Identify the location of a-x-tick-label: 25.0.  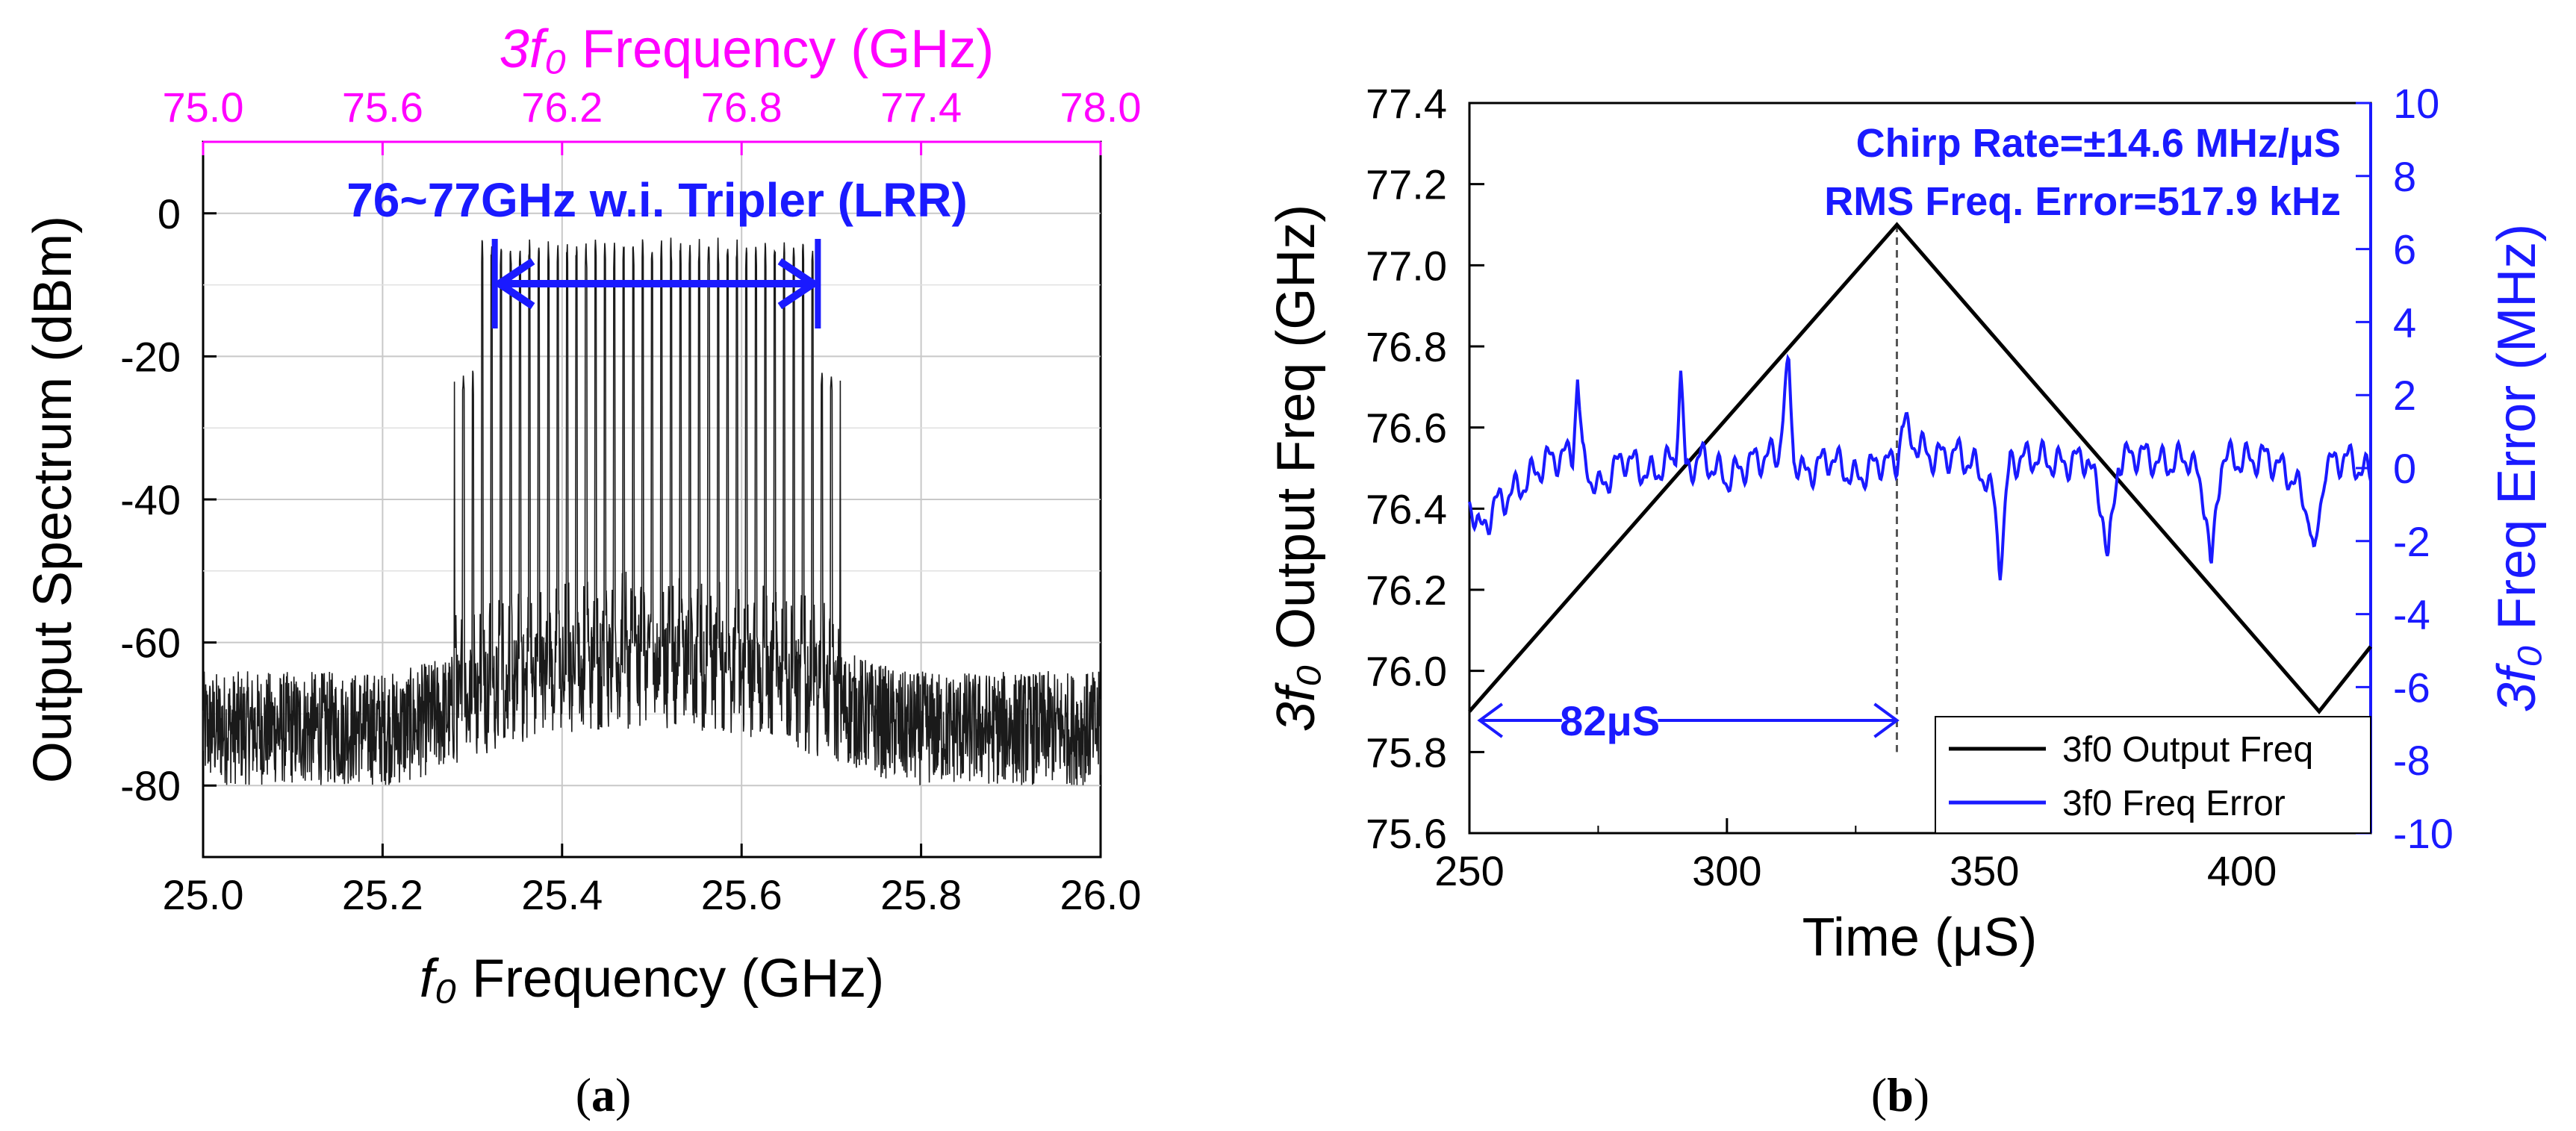
(203, 894).